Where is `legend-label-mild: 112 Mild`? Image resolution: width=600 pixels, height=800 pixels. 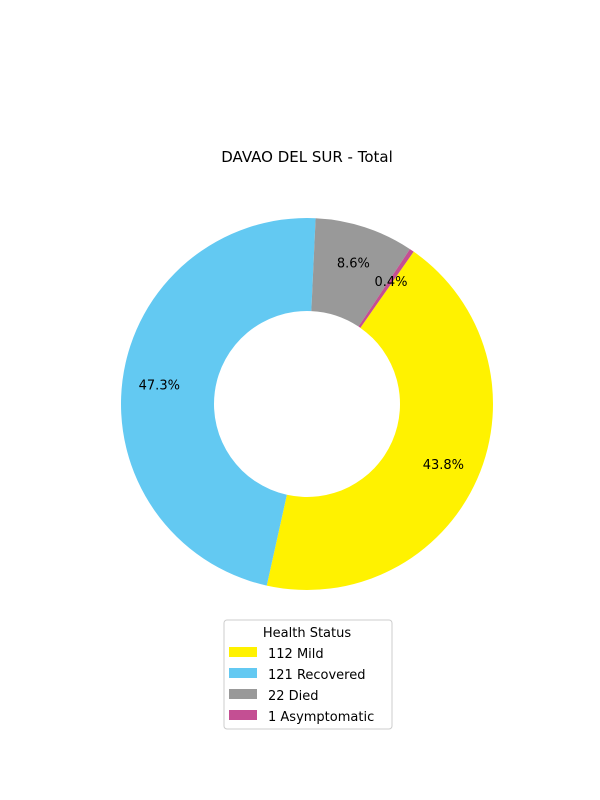
legend-label-mild: 112 Mild is located at coordinates (296, 654).